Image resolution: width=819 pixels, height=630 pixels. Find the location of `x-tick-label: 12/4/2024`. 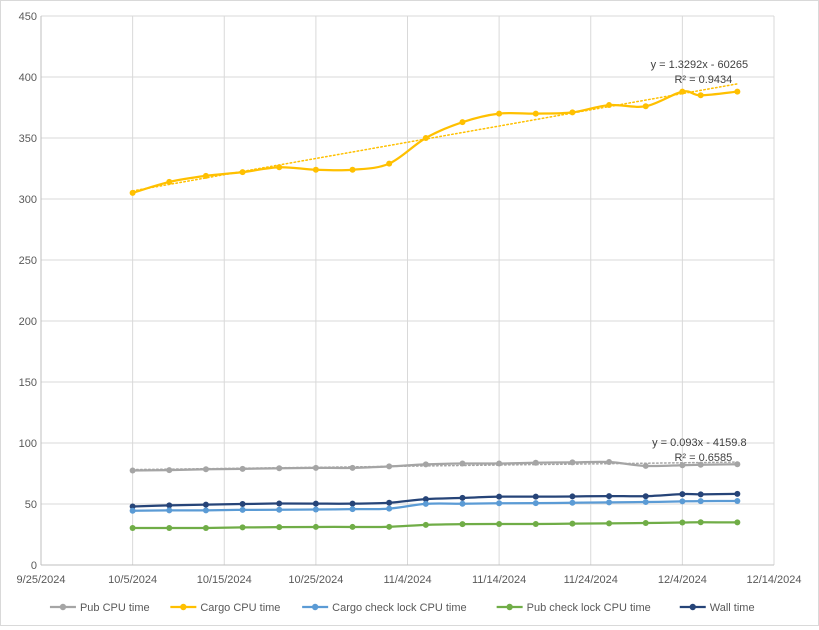

x-tick-label: 12/4/2024 is located at coordinates (682, 580).